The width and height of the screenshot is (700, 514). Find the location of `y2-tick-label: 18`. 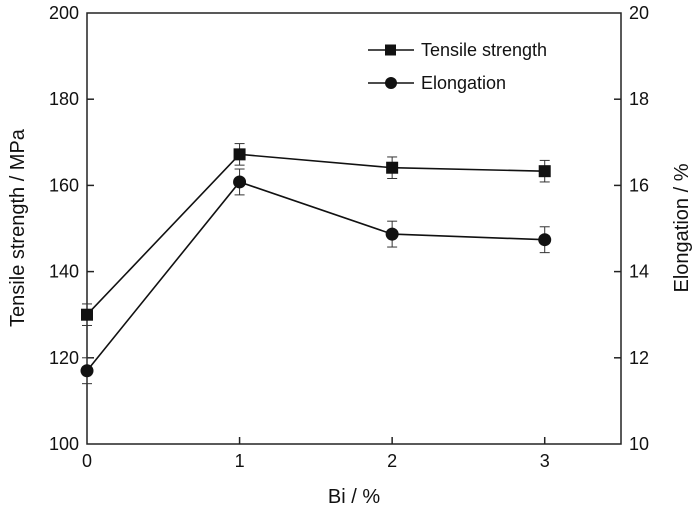

y2-tick-label: 18 is located at coordinates (639, 99).